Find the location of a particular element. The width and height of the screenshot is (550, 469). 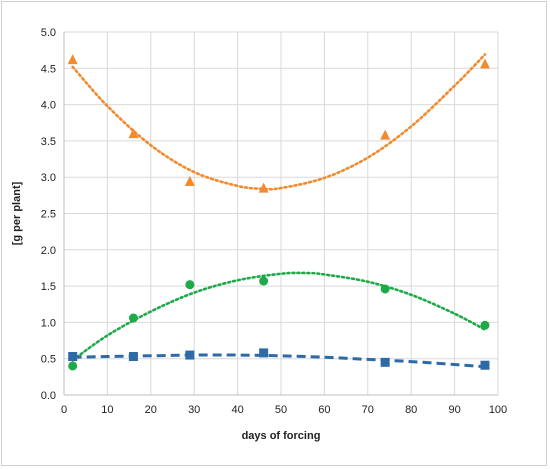

x-tick-label: 80 is located at coordinates (411, 410).